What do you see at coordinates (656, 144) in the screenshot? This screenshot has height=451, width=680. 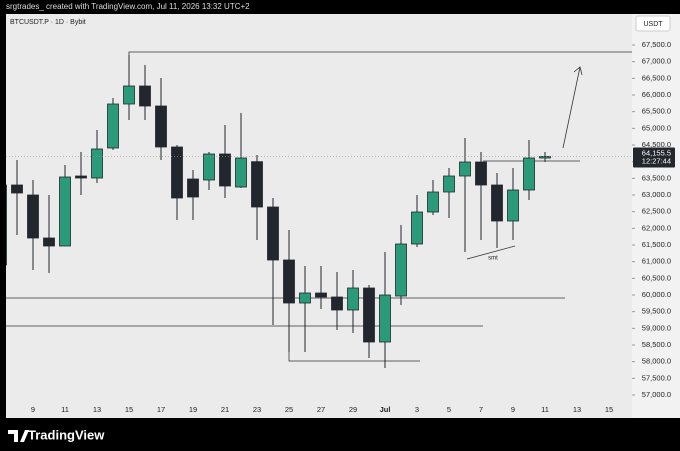 I see `y-tick-label: 64,500.0` at bounding box center [656, 144].